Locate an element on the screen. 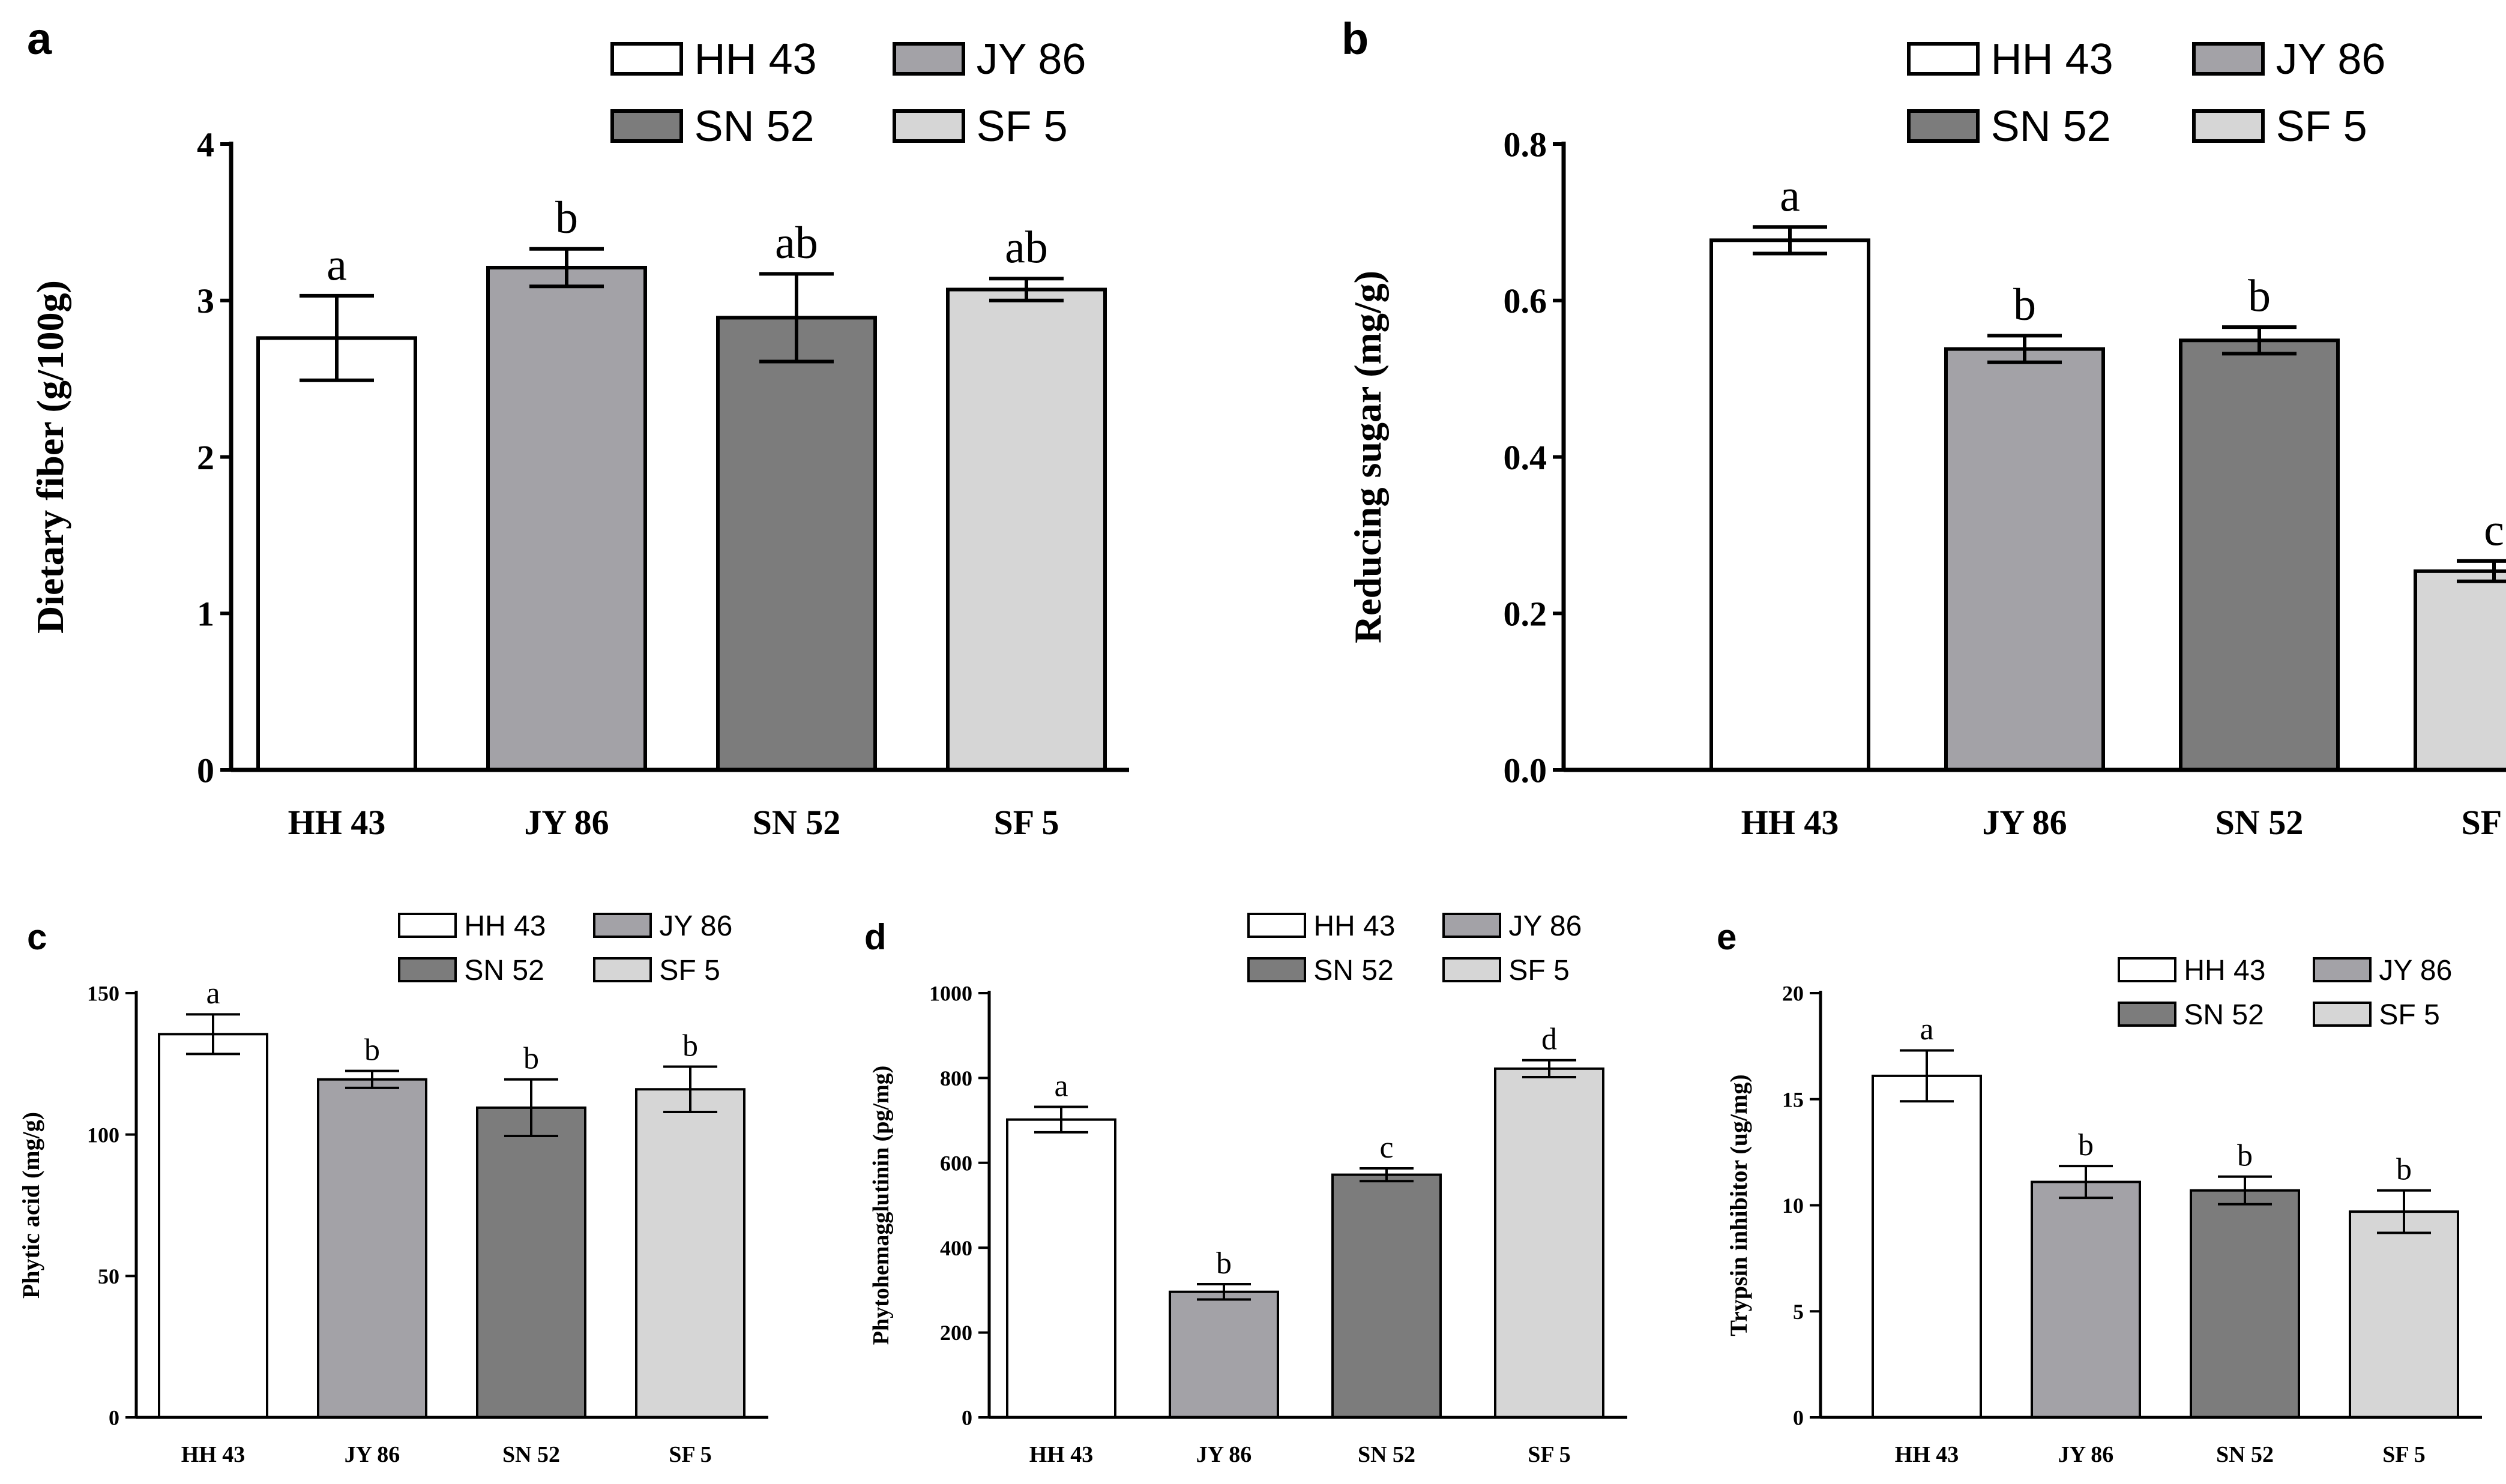 The image size is (2506, 1484). y-tick-label: 0.2 is located at coordinates (1525, 614).